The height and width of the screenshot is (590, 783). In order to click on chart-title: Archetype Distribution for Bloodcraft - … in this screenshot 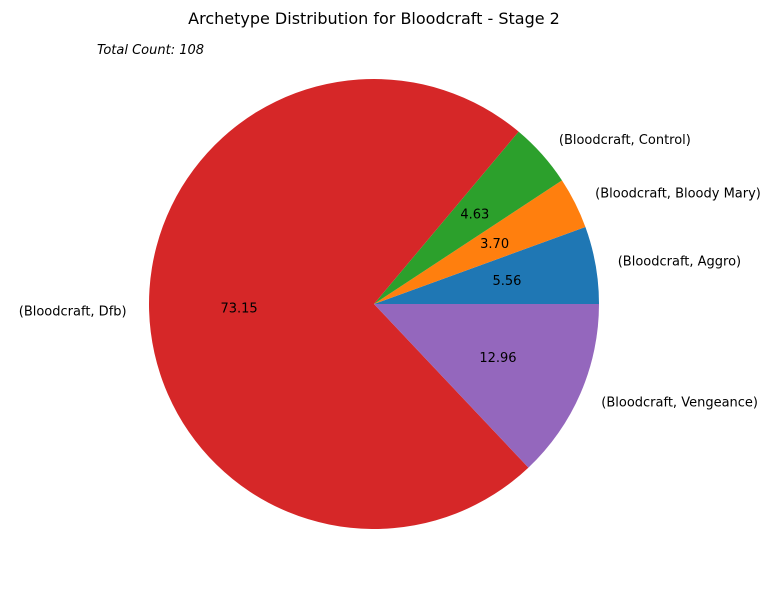, I will do `click(374, 18)`.